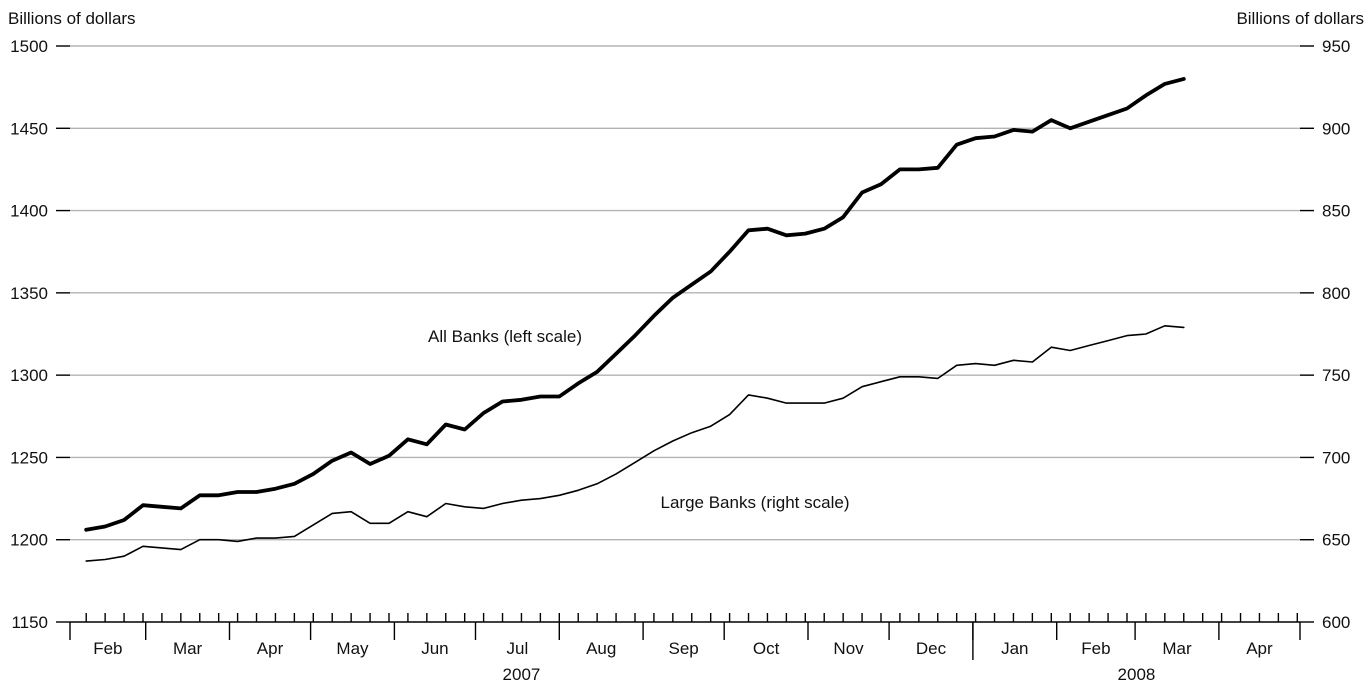 This screenshot has height=685, width=1372. I want to click on month-label: Dec, so click(931, 648).